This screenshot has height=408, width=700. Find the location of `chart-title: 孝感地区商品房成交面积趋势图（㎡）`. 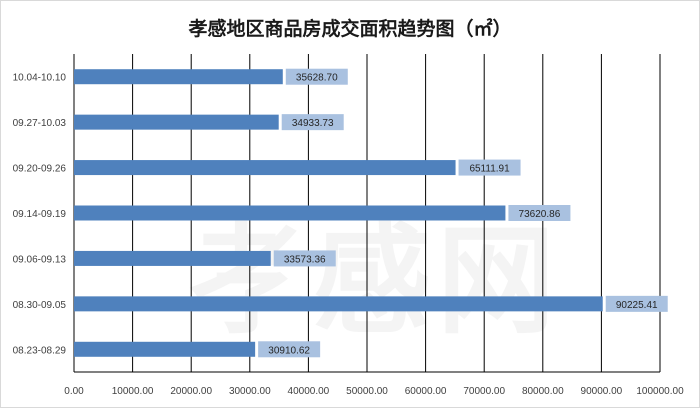

chart-title: 孝感地区商品房成交面积趋势图（㎡） is located at coordinates (350, 29).